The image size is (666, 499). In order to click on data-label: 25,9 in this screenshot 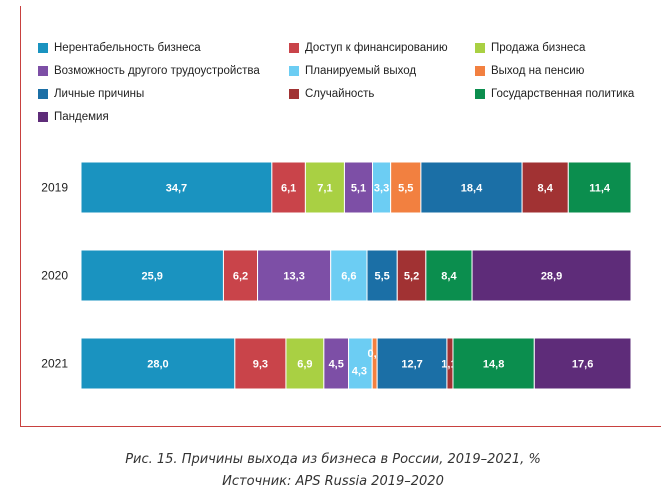, I will do `click(152, 277)`.